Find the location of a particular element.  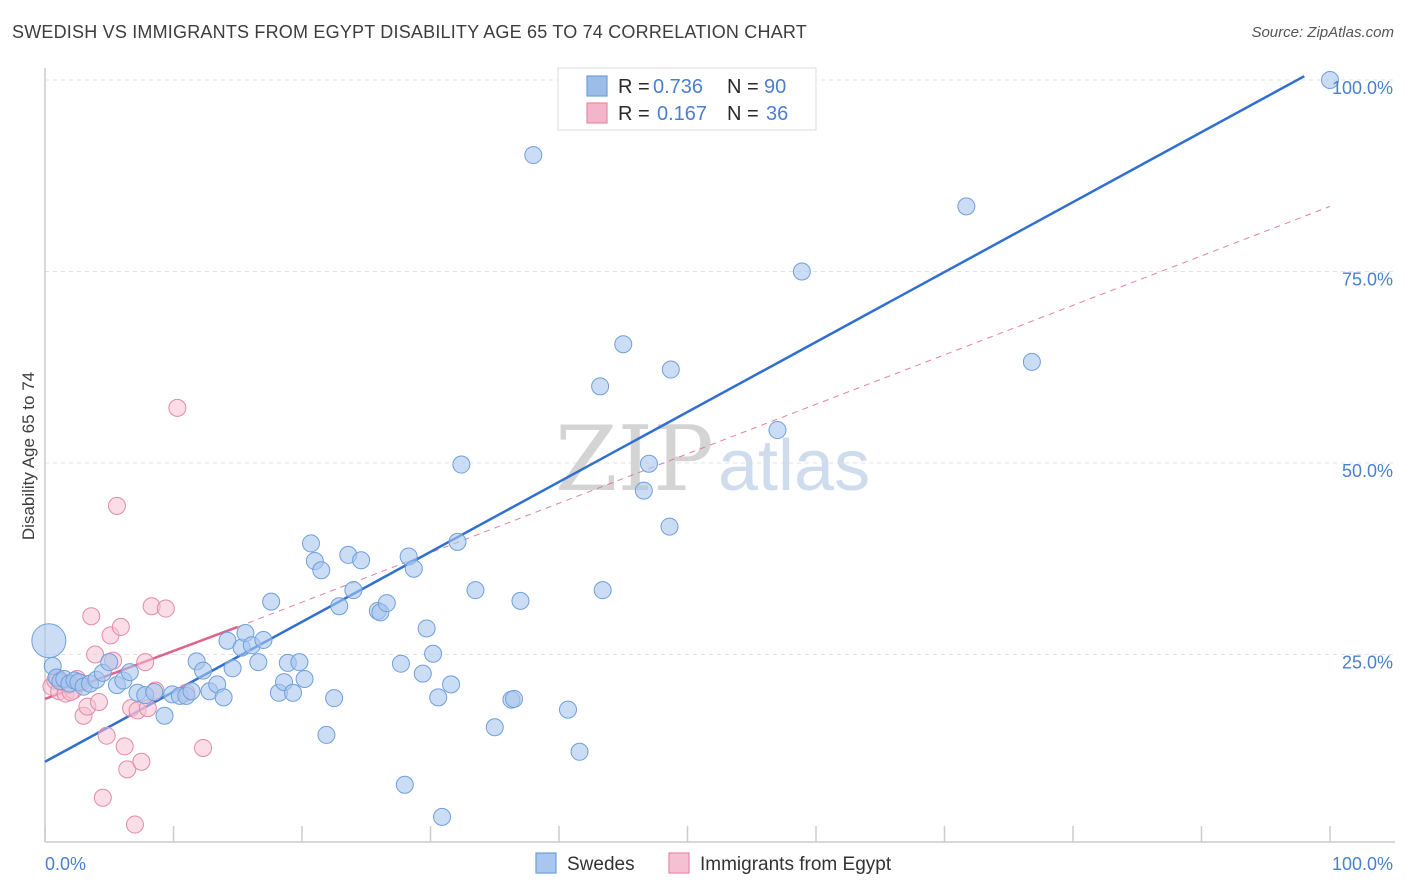

watermark-zip: ZIP is located at coordinates (634, 459).